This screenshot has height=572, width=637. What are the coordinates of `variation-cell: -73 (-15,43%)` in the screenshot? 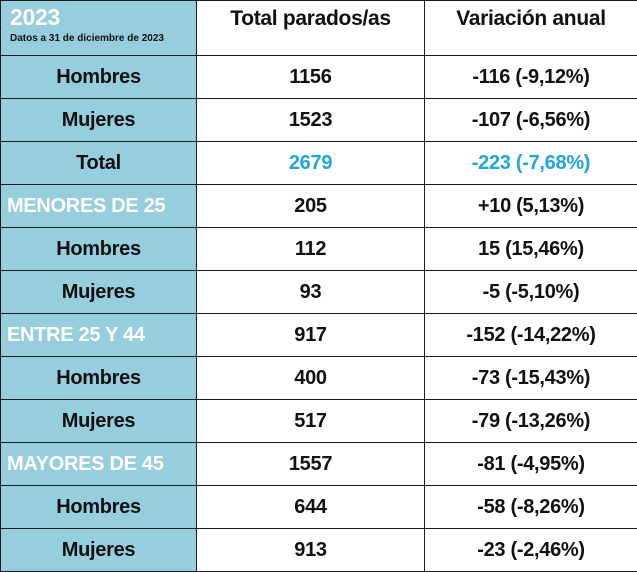 It's located at (531, 378).